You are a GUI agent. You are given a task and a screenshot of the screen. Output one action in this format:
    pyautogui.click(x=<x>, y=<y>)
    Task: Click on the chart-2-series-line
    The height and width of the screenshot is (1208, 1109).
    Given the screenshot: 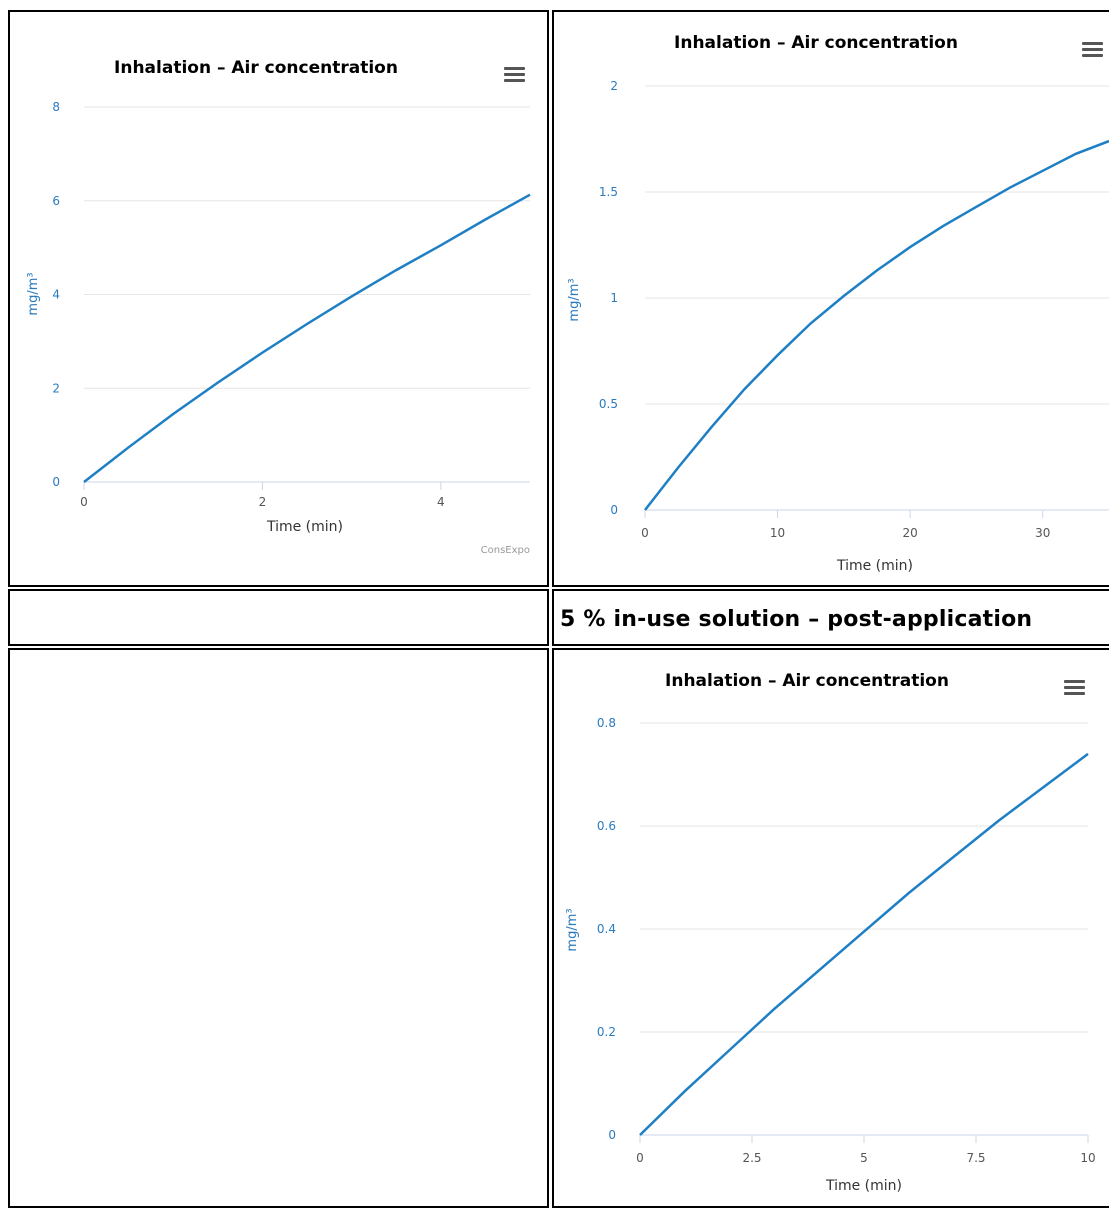 What is the action you would take?
    pyautogui.click(x=876, y=325)
    